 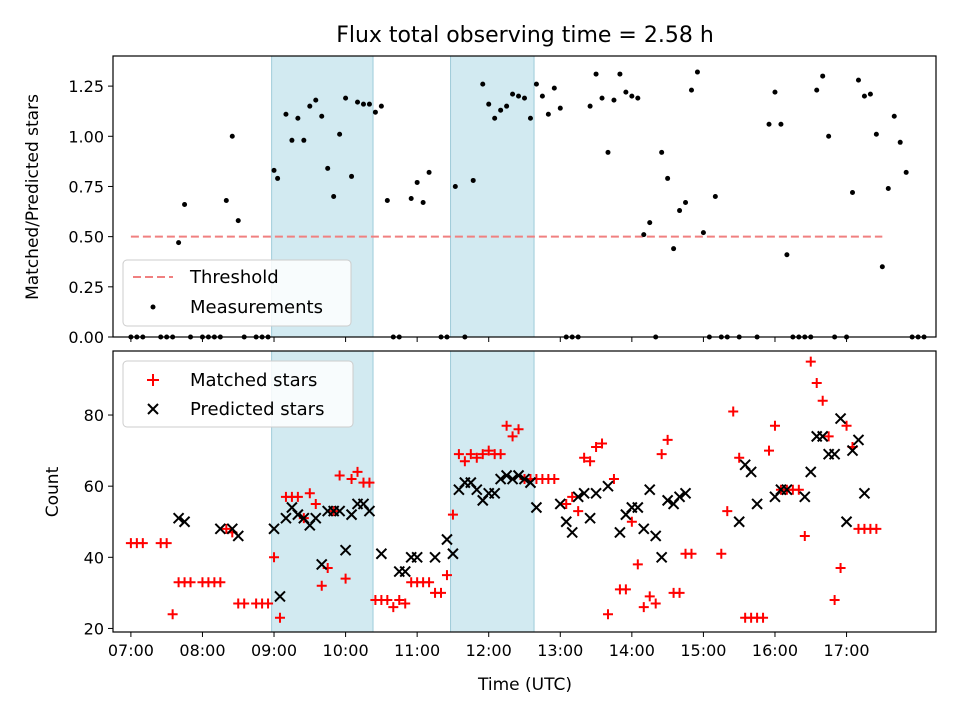 What do you see at coordinates (94, 557) in the screenshot?
I see `y-tick-label: 40` at bounding box center [94, 557].